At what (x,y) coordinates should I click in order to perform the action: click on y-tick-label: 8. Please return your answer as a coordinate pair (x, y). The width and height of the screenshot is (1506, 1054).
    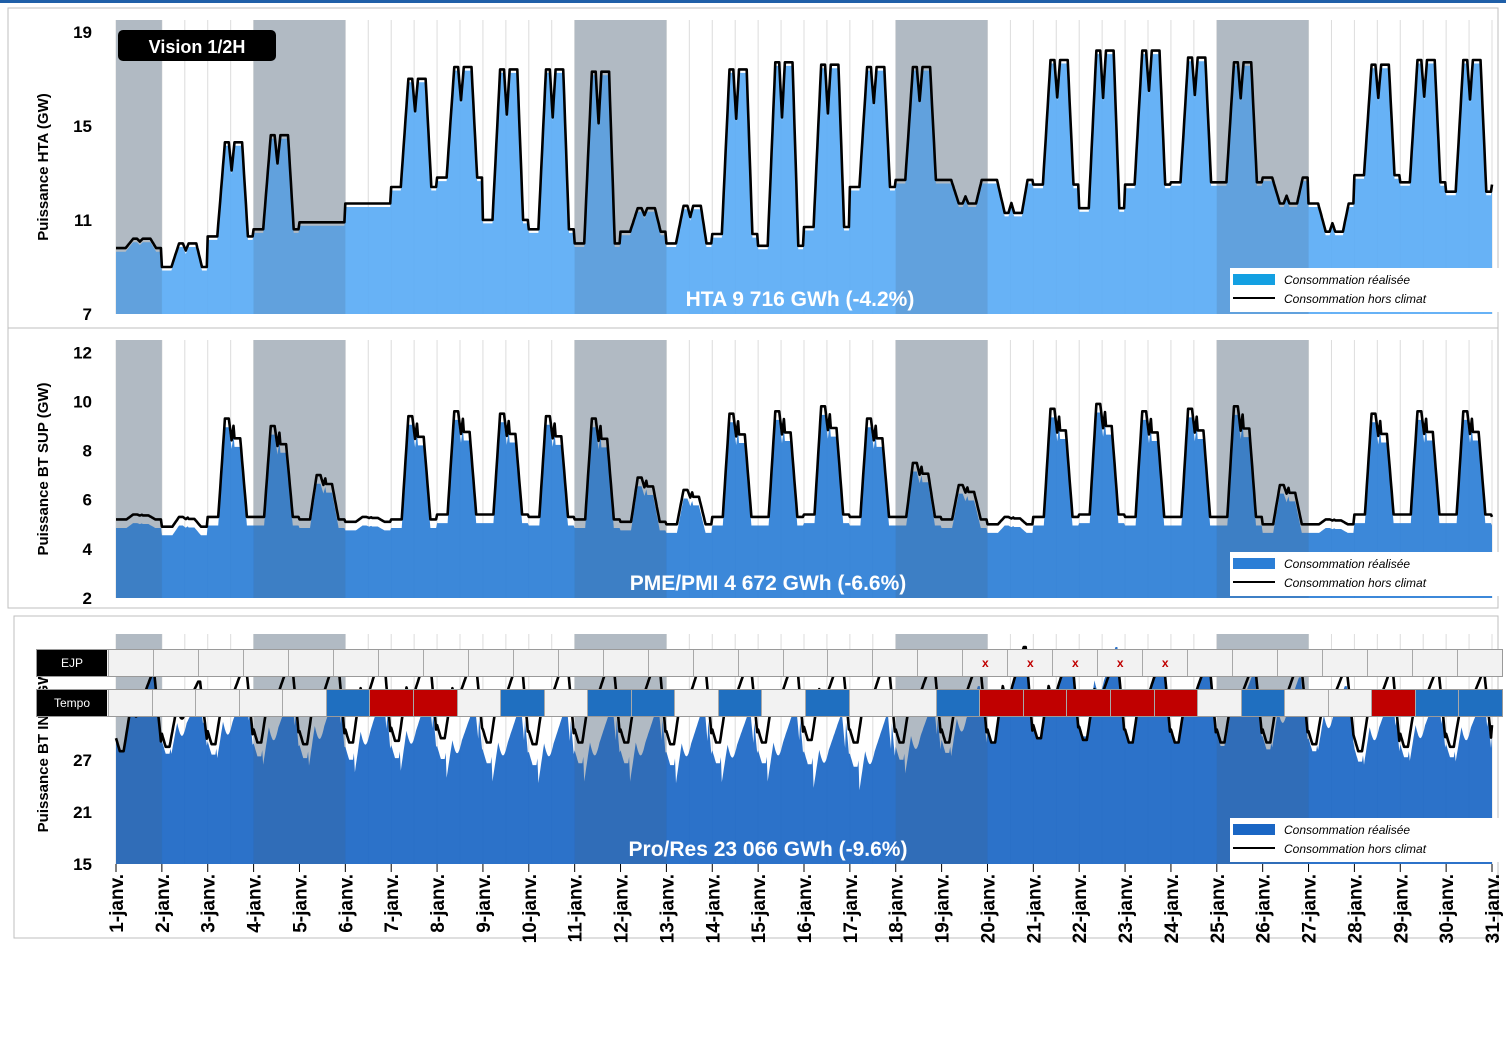
    Looking at the image, I should click on (87, 451).